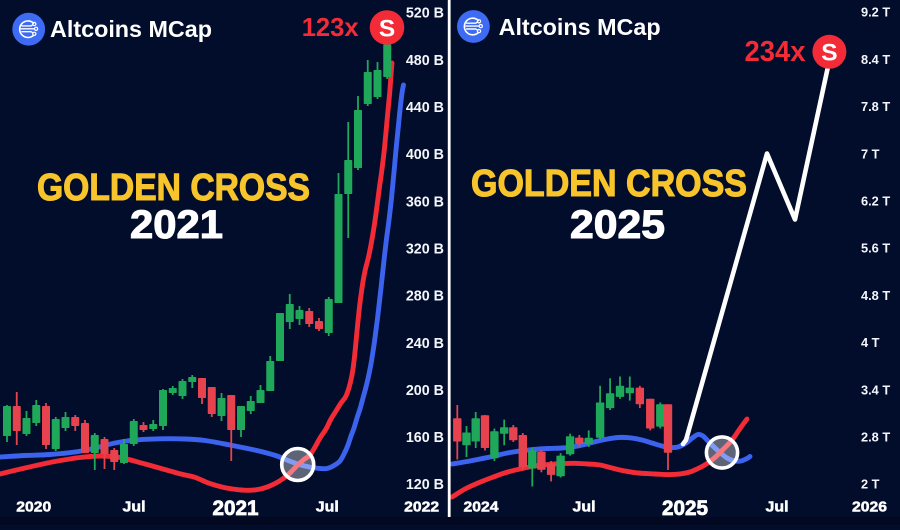 This screenshot has width=900, height=530. Describe the element at coordinates (421, 508) in the screenshot. I see `svg-text: 2022` at that location.